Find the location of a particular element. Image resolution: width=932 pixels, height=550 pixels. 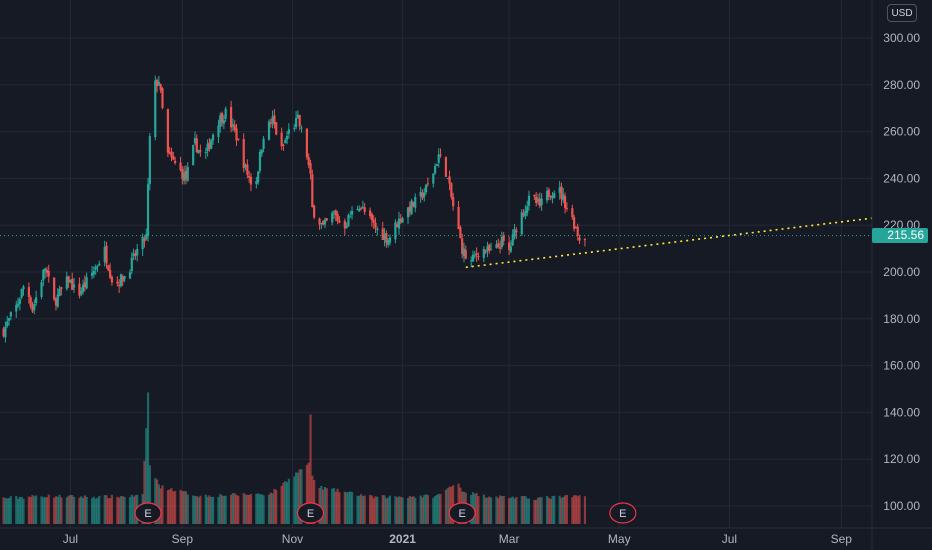

currency-badge: USD is located at coordinates (902, 13).